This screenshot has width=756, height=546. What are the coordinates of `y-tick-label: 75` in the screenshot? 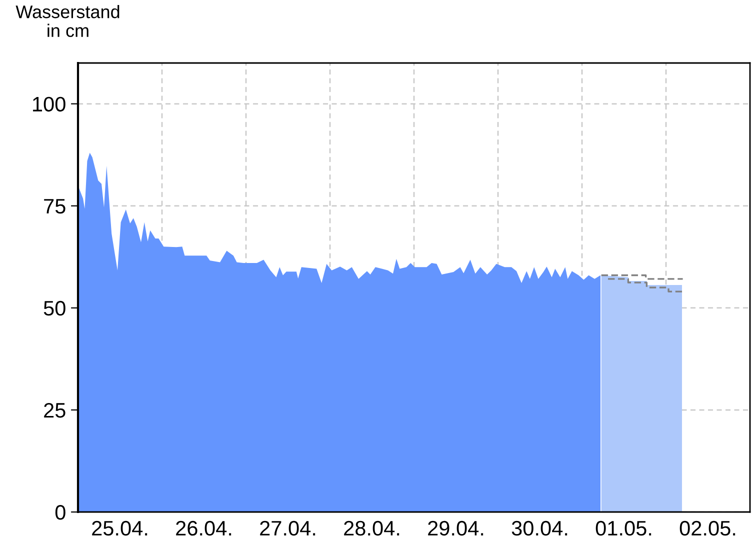 It's located at (55, 206).